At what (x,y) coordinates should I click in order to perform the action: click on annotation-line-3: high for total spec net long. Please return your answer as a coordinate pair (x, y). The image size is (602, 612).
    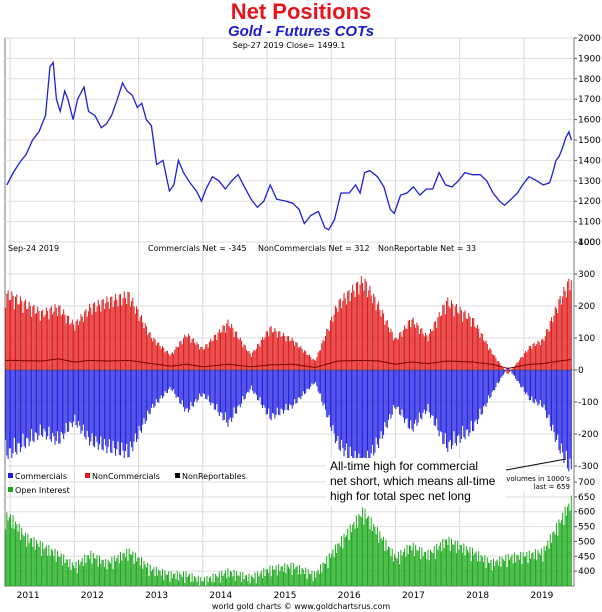
    Looking at the image, I should click on (400, 496).